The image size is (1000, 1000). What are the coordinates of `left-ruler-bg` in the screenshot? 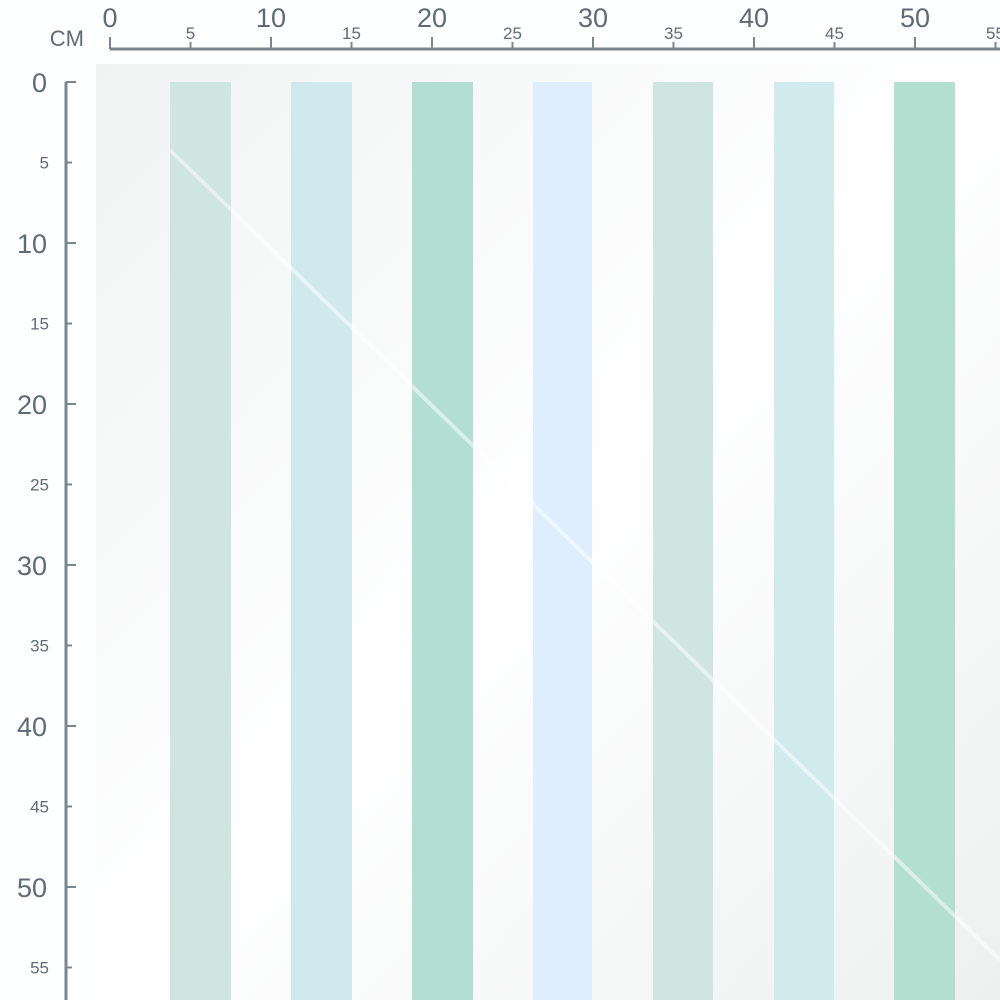 It's located at (48, 532).